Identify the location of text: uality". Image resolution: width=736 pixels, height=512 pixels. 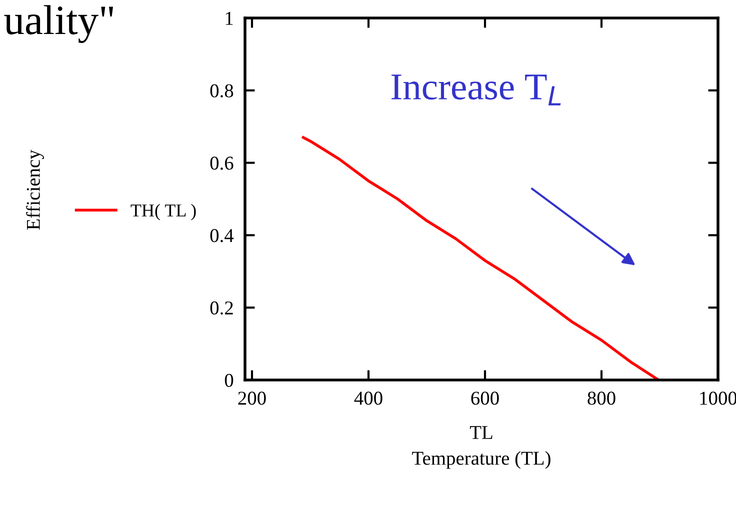
(58, 24).